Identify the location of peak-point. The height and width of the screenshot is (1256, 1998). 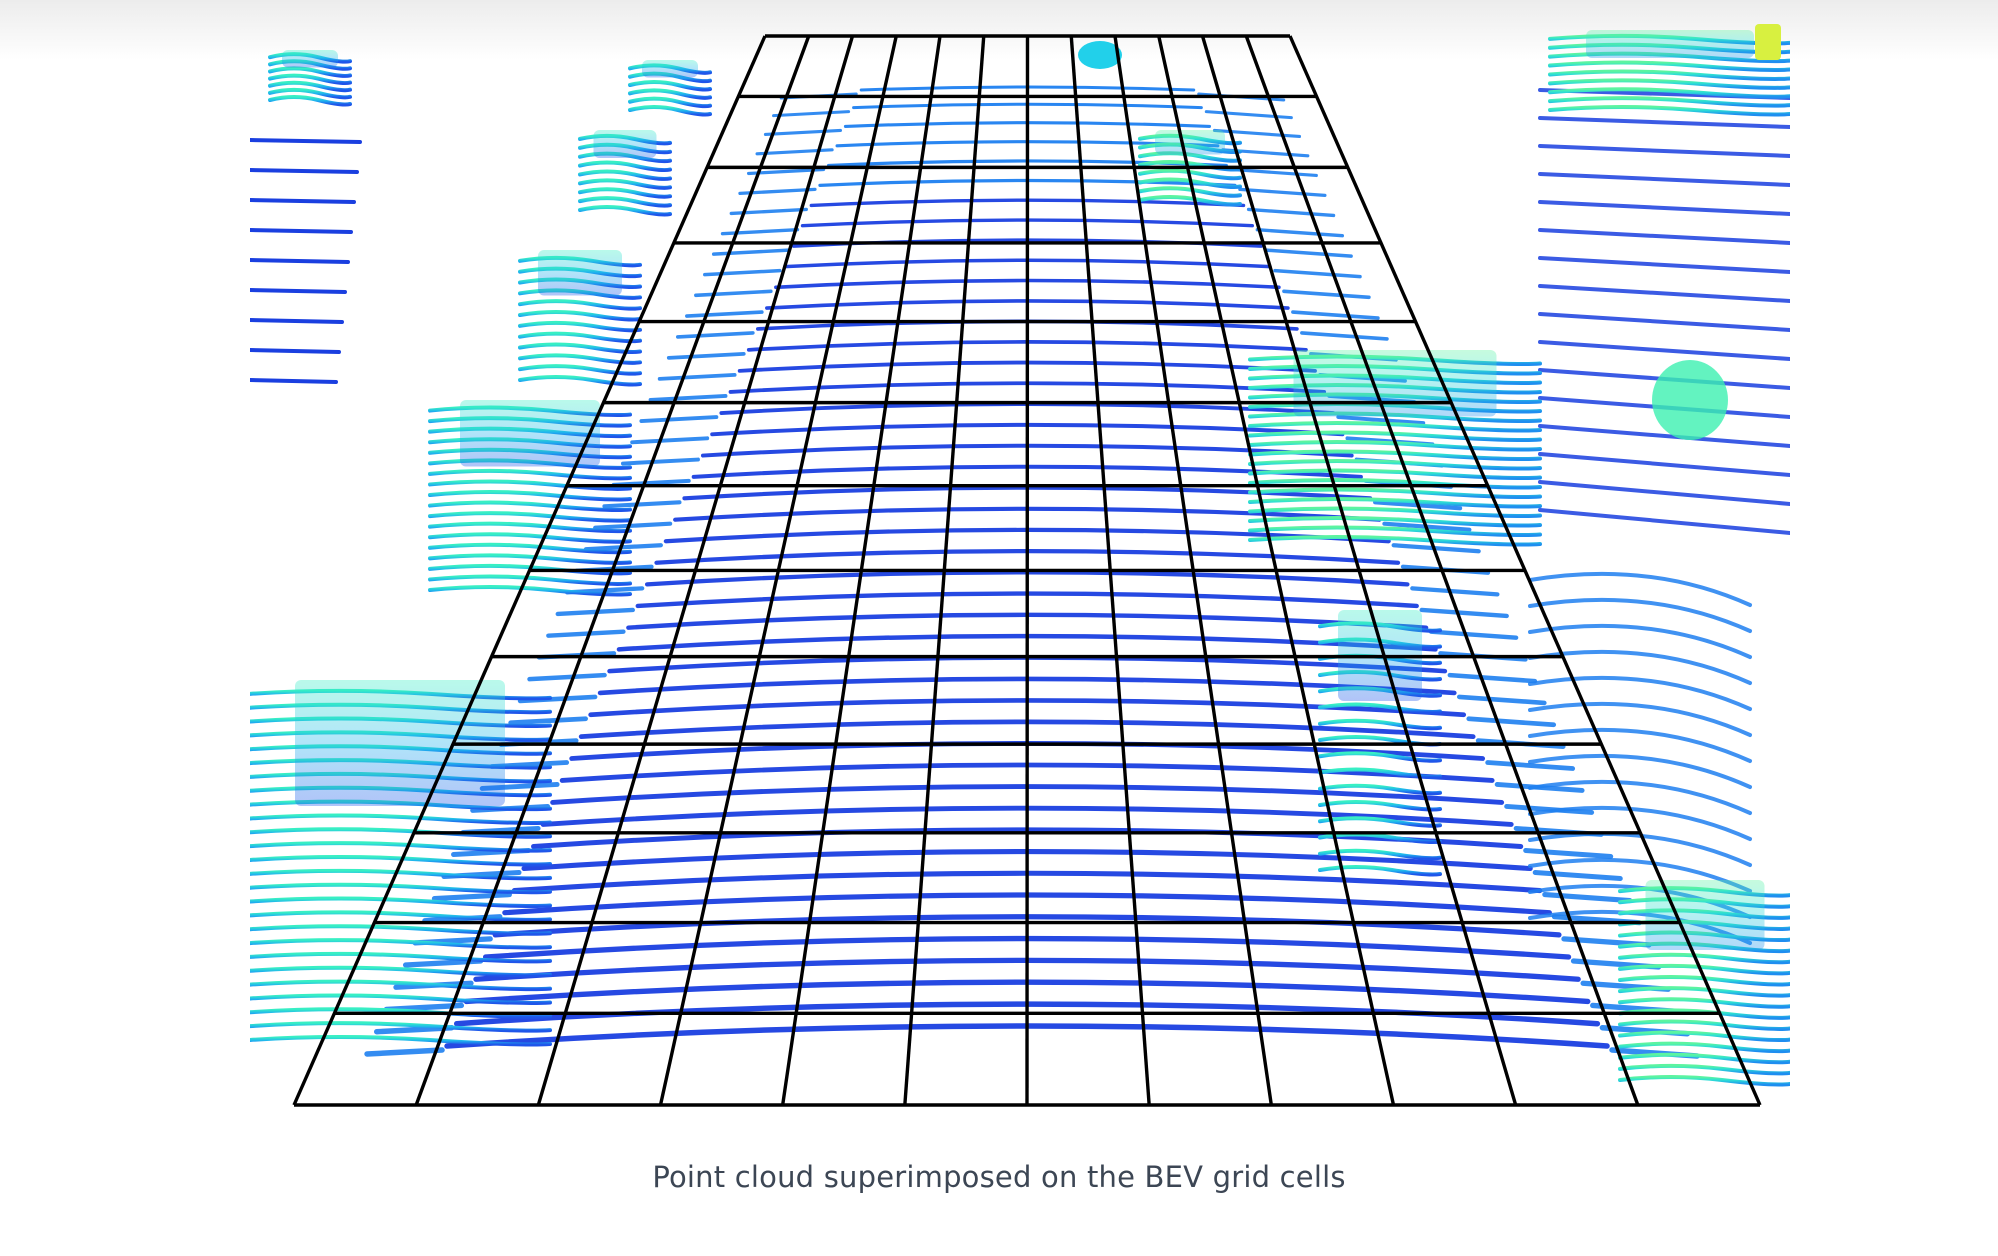
(1768, 42).